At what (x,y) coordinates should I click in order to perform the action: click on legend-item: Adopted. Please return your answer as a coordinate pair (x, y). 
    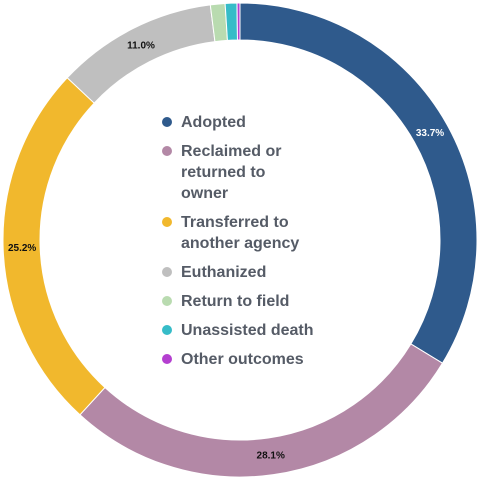
    Looking at the image, I should click on (247, 122).